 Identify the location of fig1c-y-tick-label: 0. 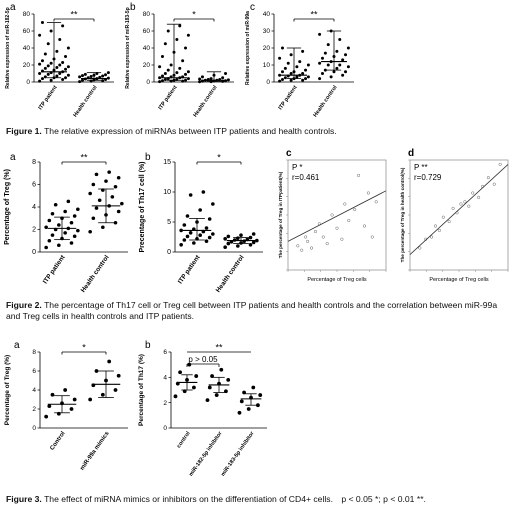
(268, 82).